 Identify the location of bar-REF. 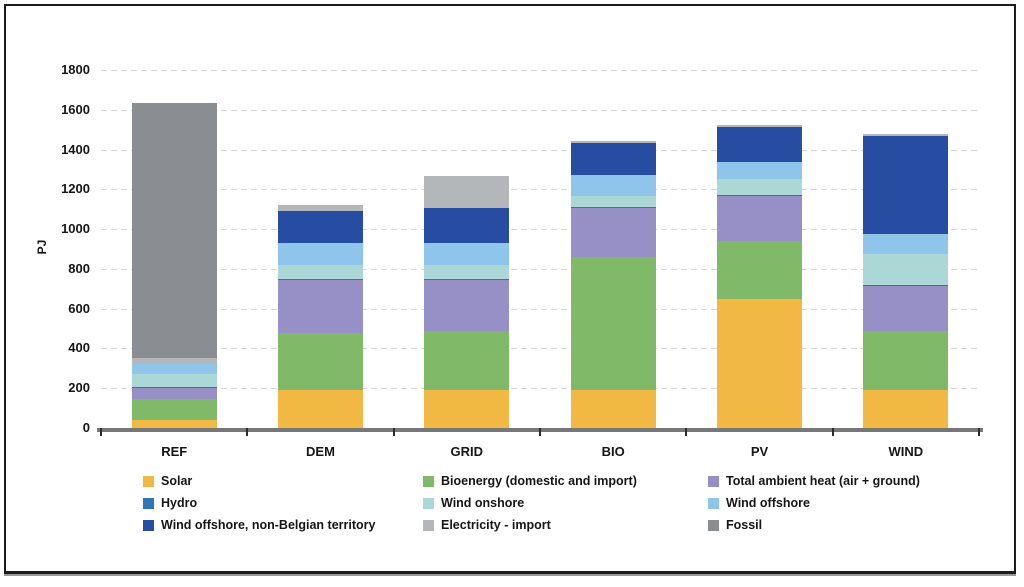
(174, 249).